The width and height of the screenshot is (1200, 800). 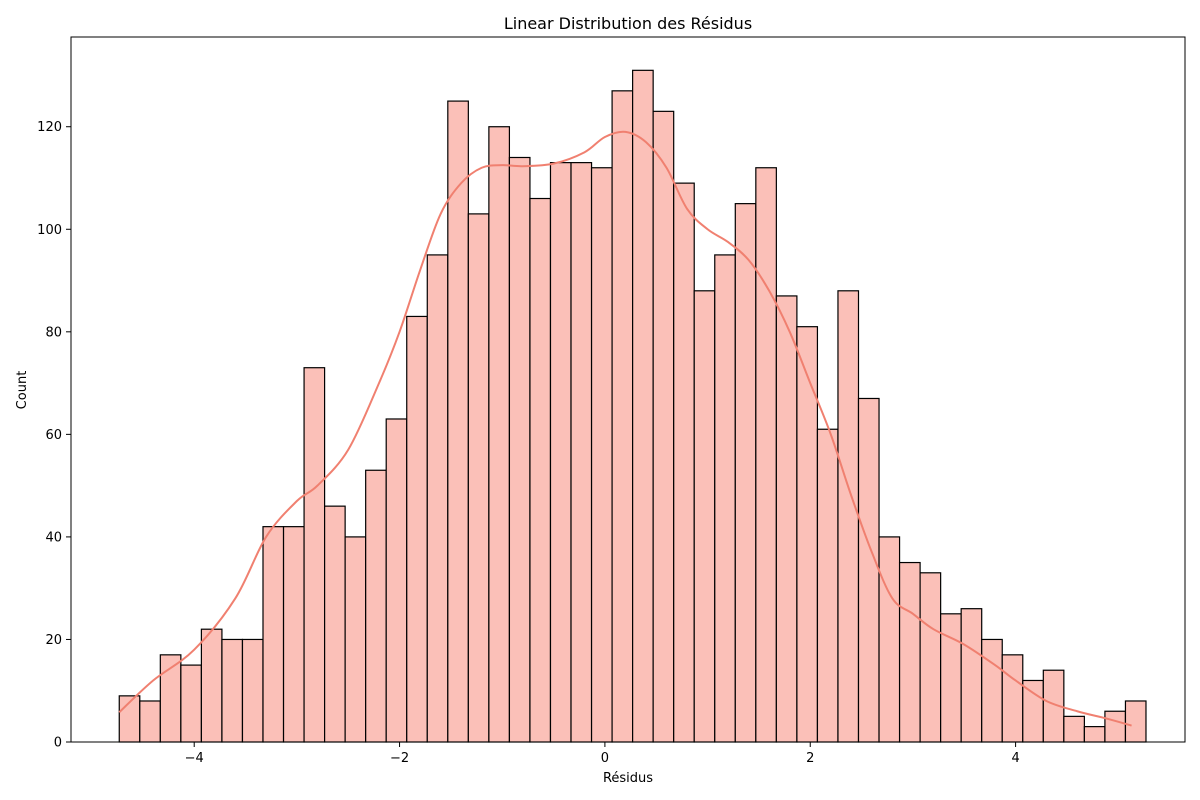 I want to click on y-tick-label: 100, so click(x=49, y=230).